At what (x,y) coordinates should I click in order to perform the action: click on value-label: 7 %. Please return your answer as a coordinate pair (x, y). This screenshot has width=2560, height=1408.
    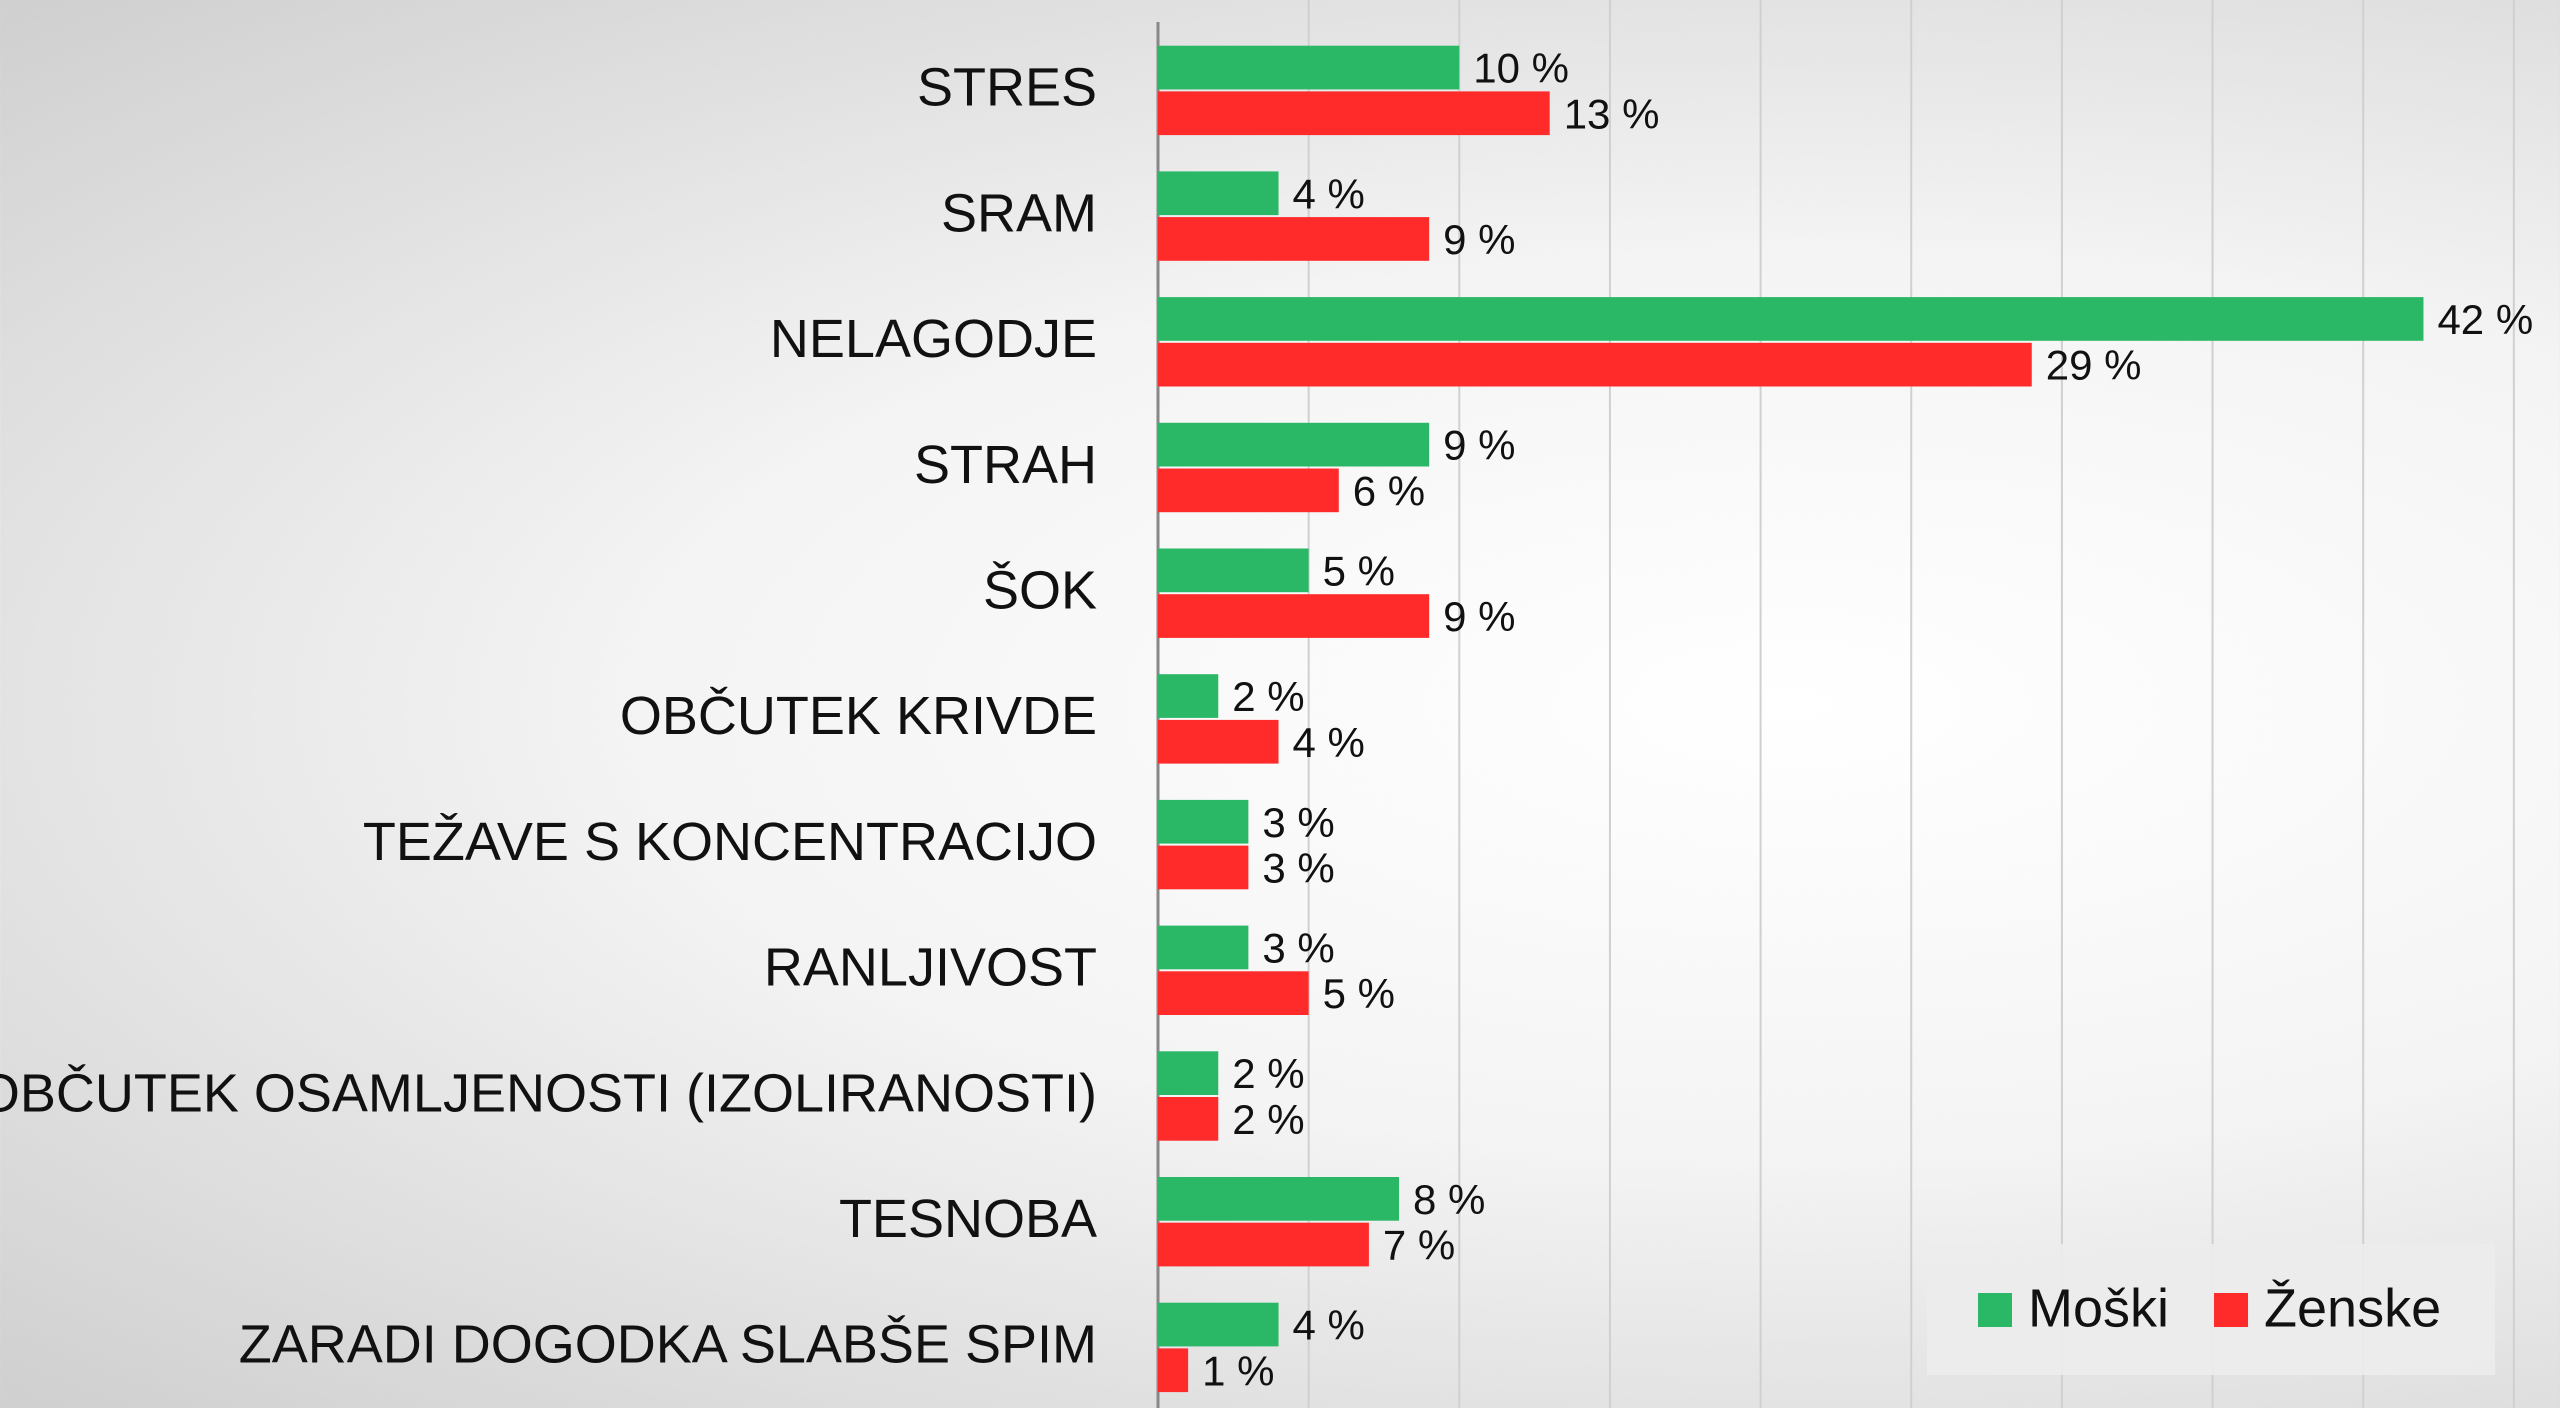
    Looking at the image, I should click on (1419, 1245).